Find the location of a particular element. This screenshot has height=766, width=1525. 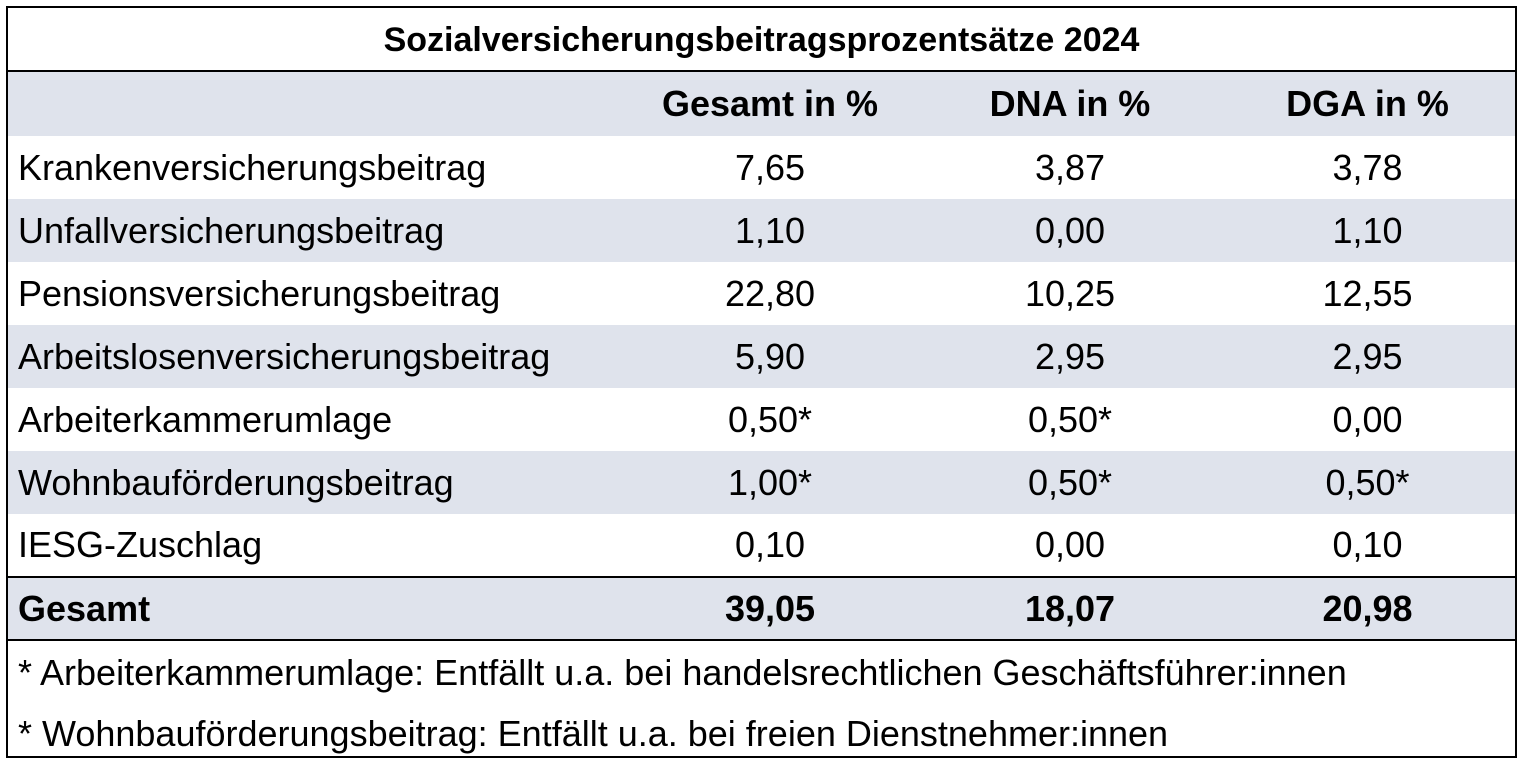

cell-gesamt: 0,10 is located at coordinates (770, 544).